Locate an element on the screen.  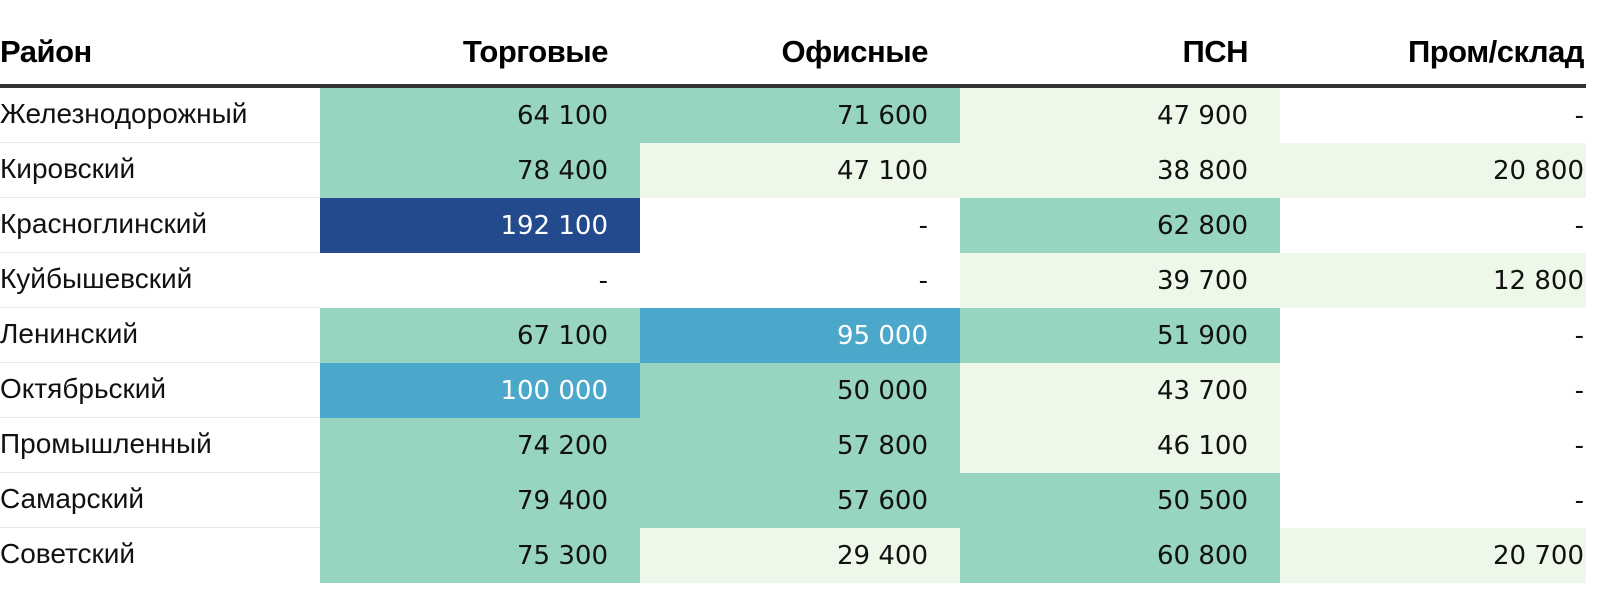
table-row: Куйбышевский - -39 700 12 800 is located at coordinates (793, 280).